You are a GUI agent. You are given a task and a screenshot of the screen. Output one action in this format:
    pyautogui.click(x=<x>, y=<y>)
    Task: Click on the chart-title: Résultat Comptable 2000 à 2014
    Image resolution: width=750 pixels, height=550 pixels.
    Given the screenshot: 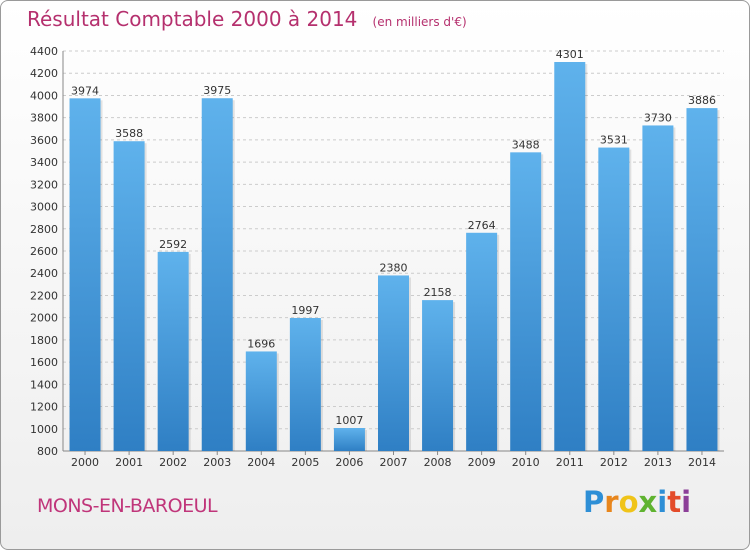 What is the action you would take?
    pyautogui.click(x=192, y=19)
    